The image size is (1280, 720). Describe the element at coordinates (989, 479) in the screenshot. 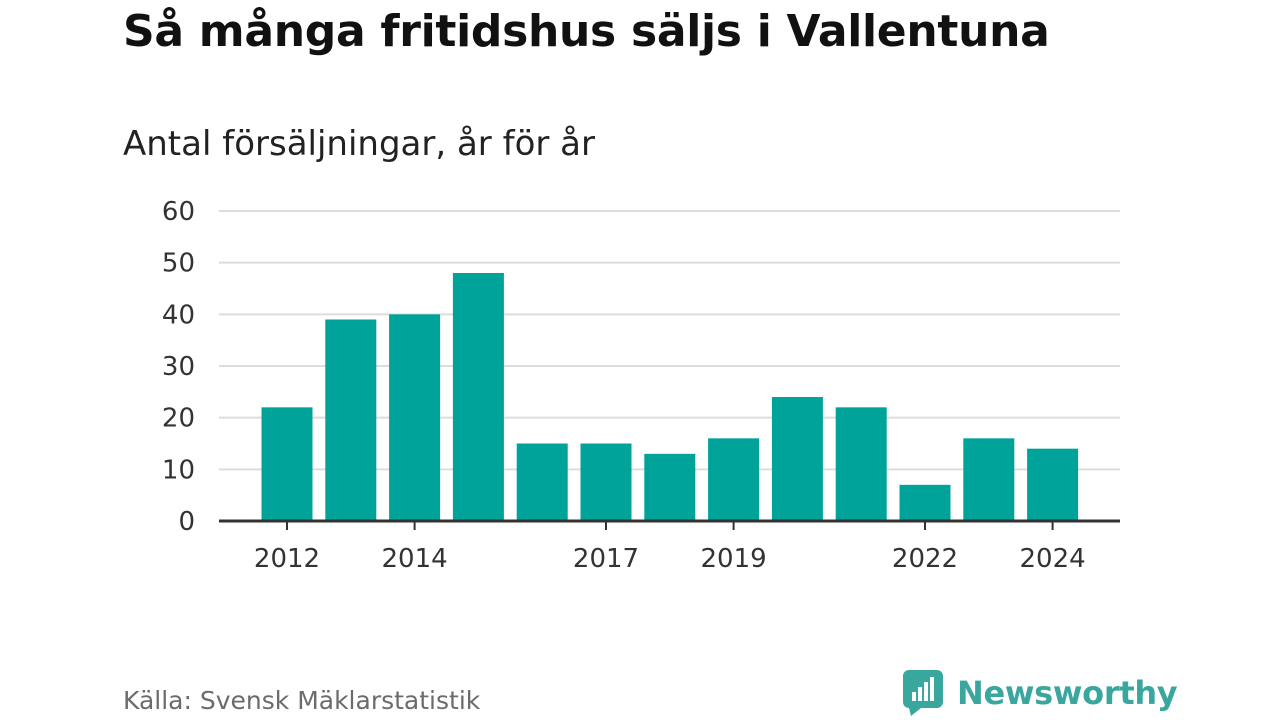

I see `bar-2023` at that location.